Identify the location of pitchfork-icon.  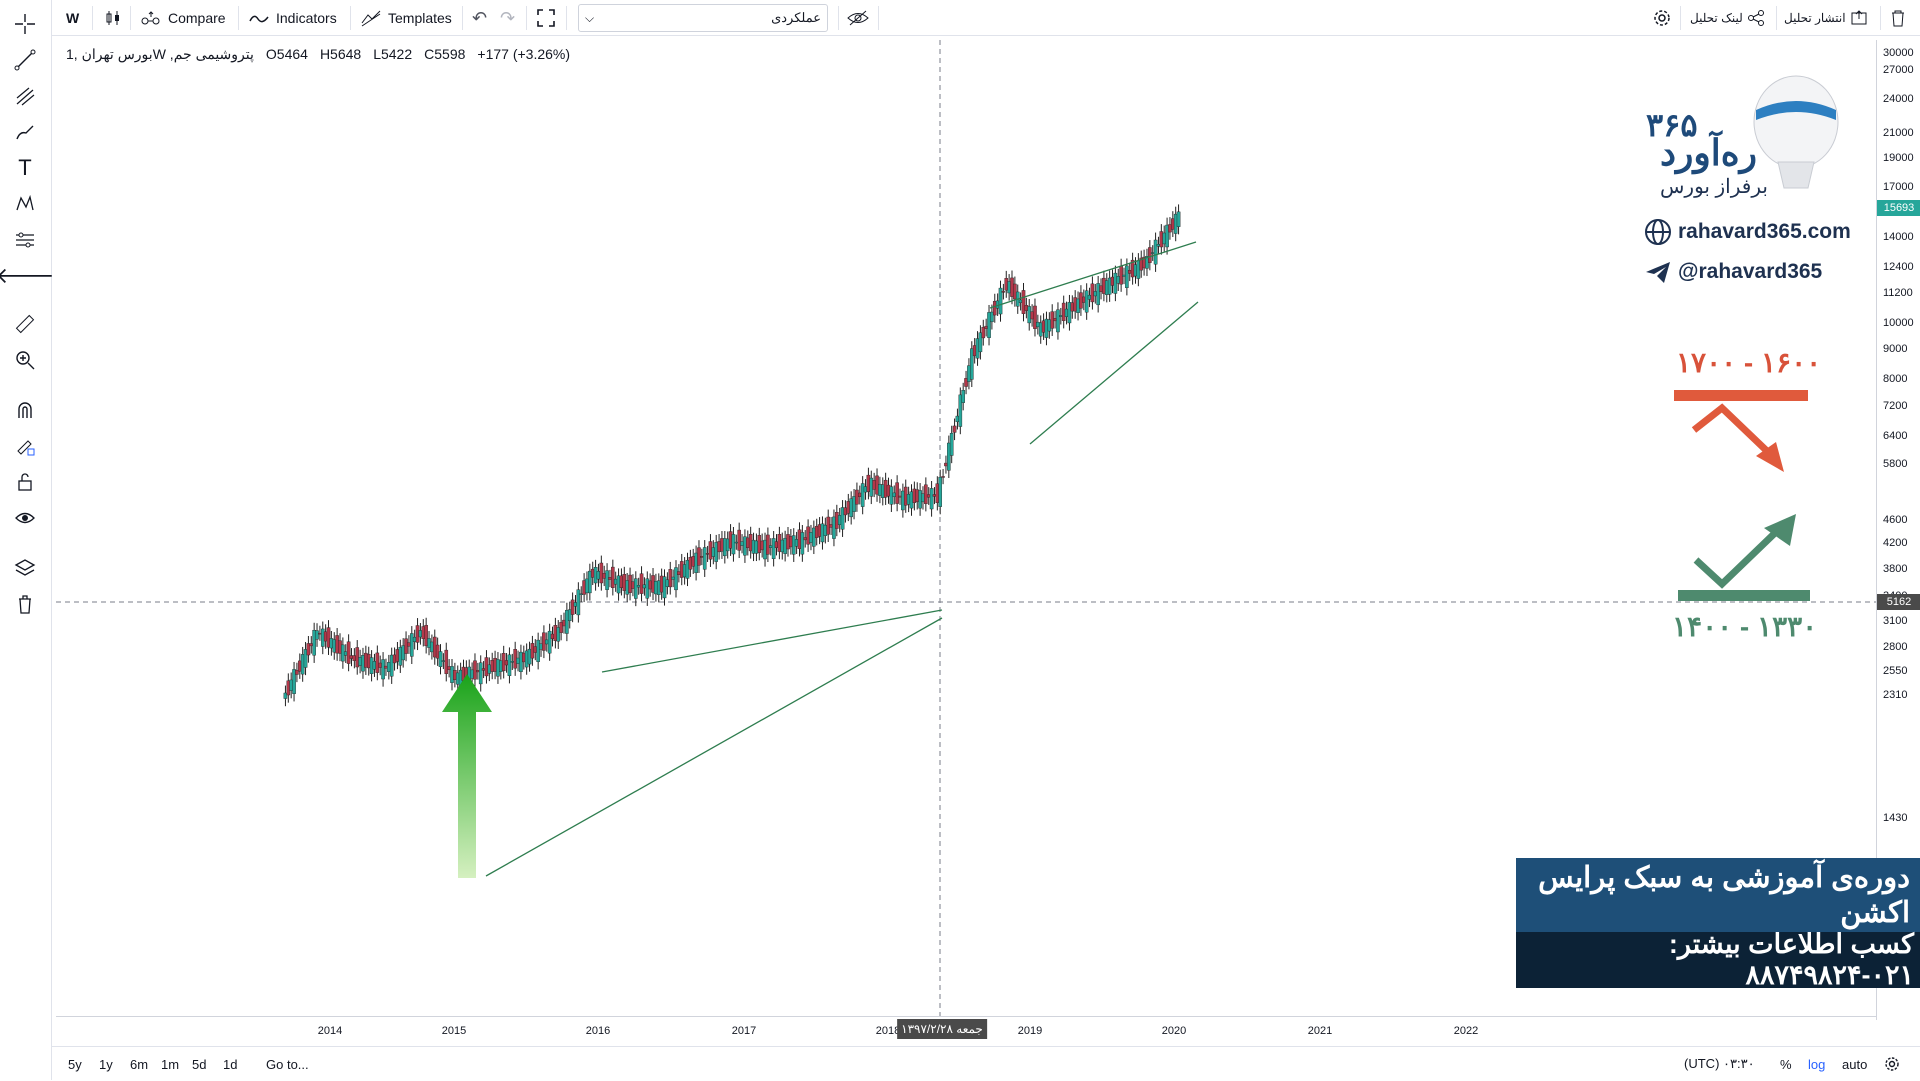
(25, 96).